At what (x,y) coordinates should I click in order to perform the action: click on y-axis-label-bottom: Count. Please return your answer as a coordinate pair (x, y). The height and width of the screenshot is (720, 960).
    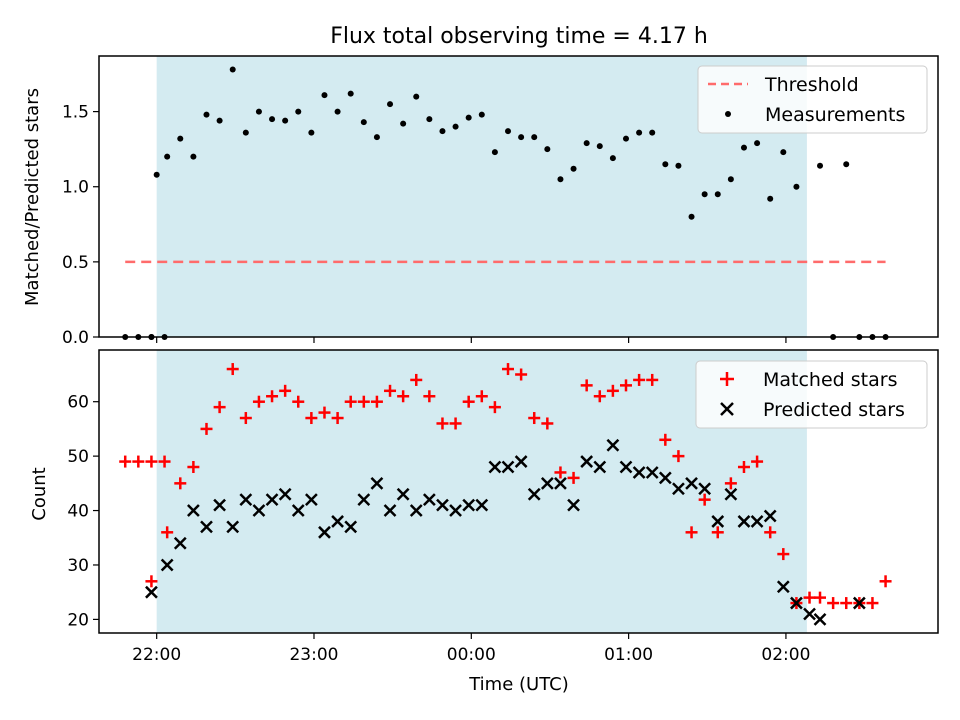
    Looking at the image, I should click on (39, 493).